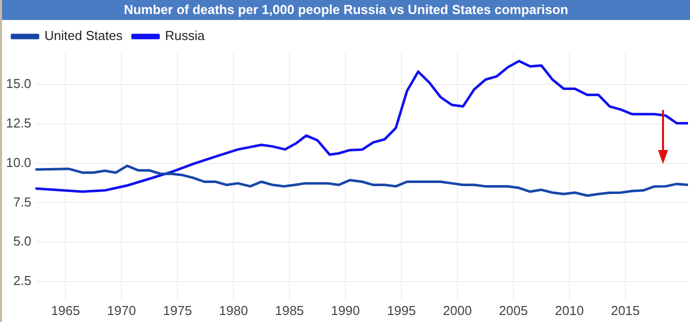 The image size is (690, 322). Describe the element at coordinates (65, 310) in the screenshot. I see `x-tick-label: 1965` at that location.